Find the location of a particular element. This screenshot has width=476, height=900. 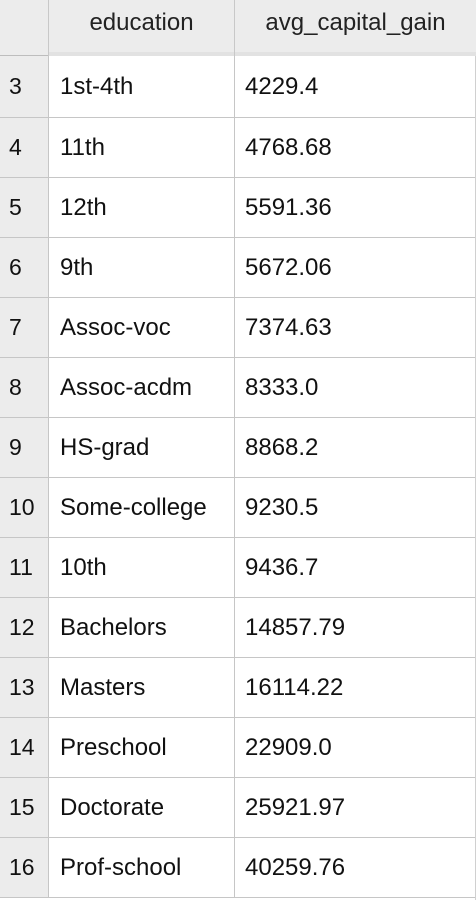

education-cell: 10th is located at coordinates (142, 567).